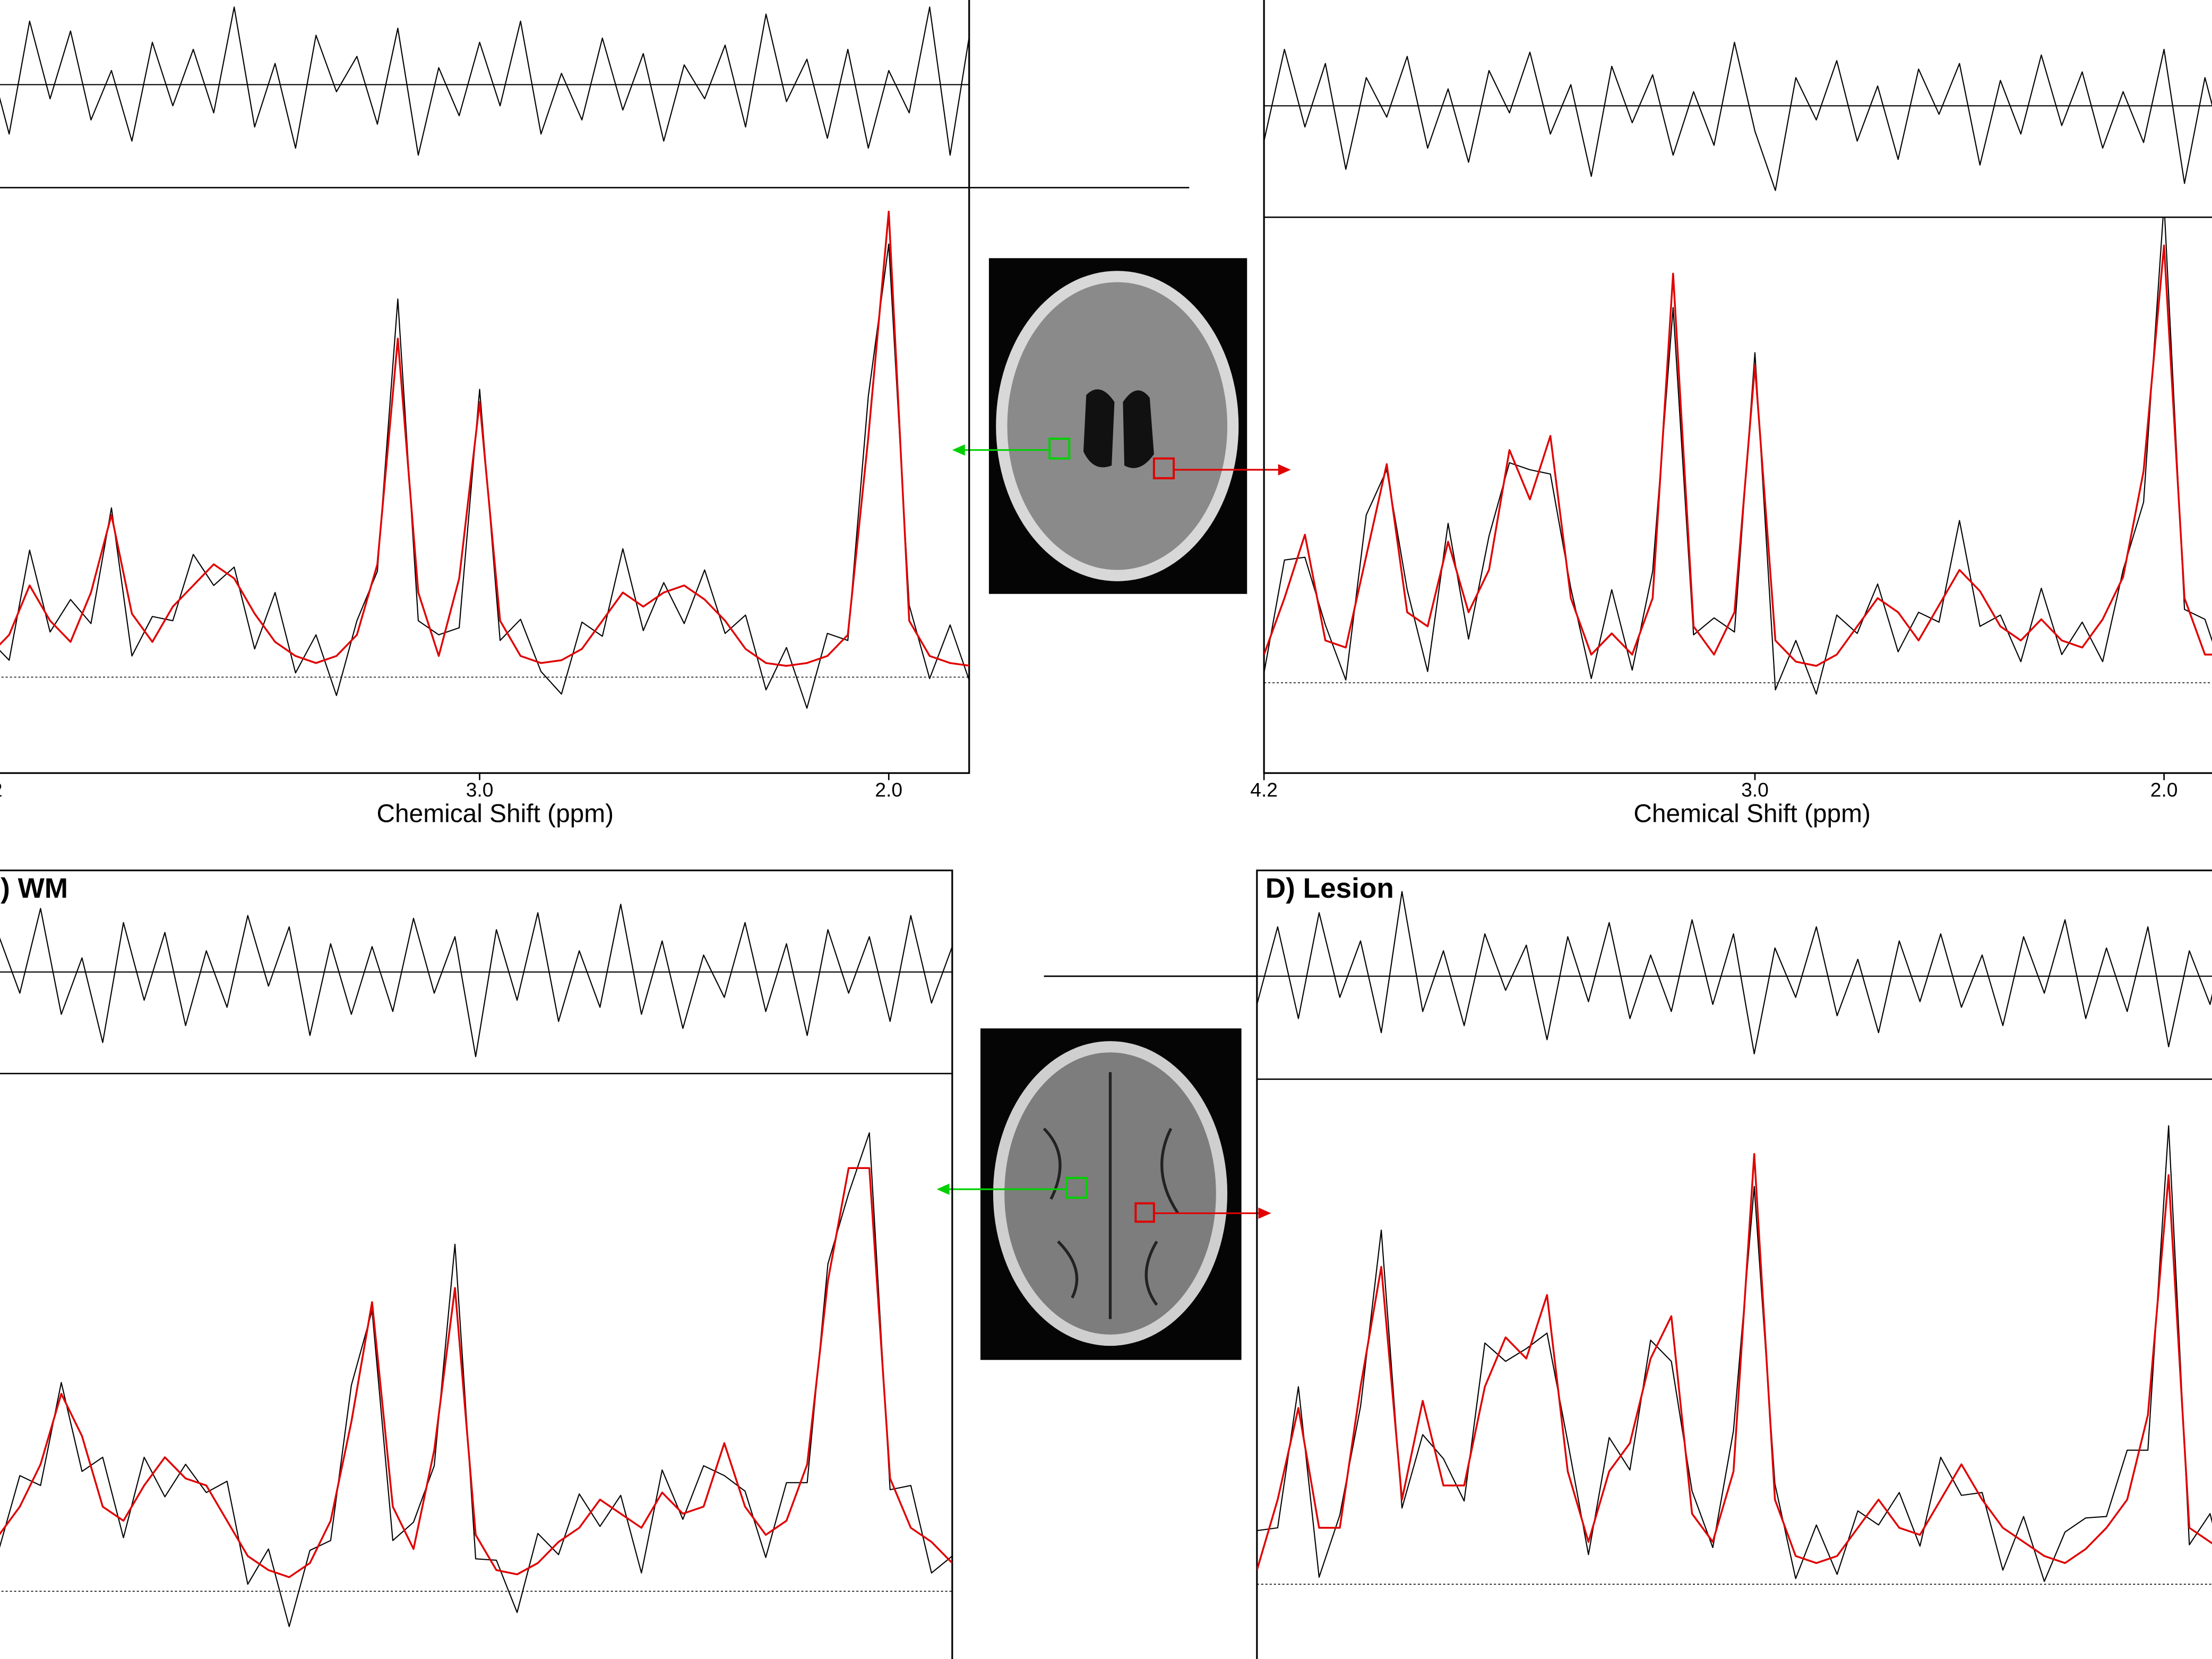 Image resolution: width=2212 pixels, height=1659 pixels. What do you see at coordinates (1111, 1196) in the screenshot?
I see `sulci` at bounding box center [1111, 1196].